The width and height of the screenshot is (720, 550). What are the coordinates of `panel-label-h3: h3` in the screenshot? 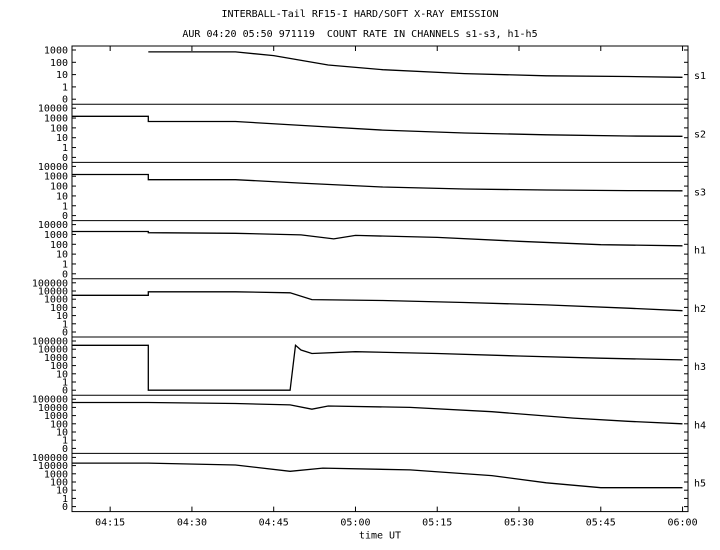 It's located at (700, 367).